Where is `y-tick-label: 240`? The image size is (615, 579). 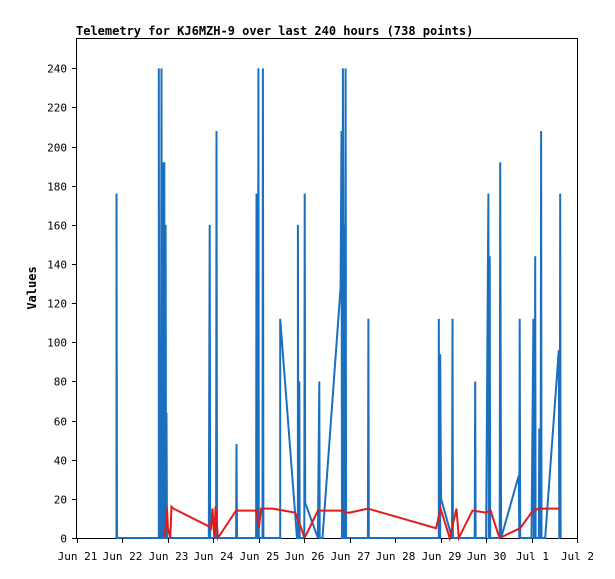
y-tick-label: 240 is located at coordinates (57, 69).